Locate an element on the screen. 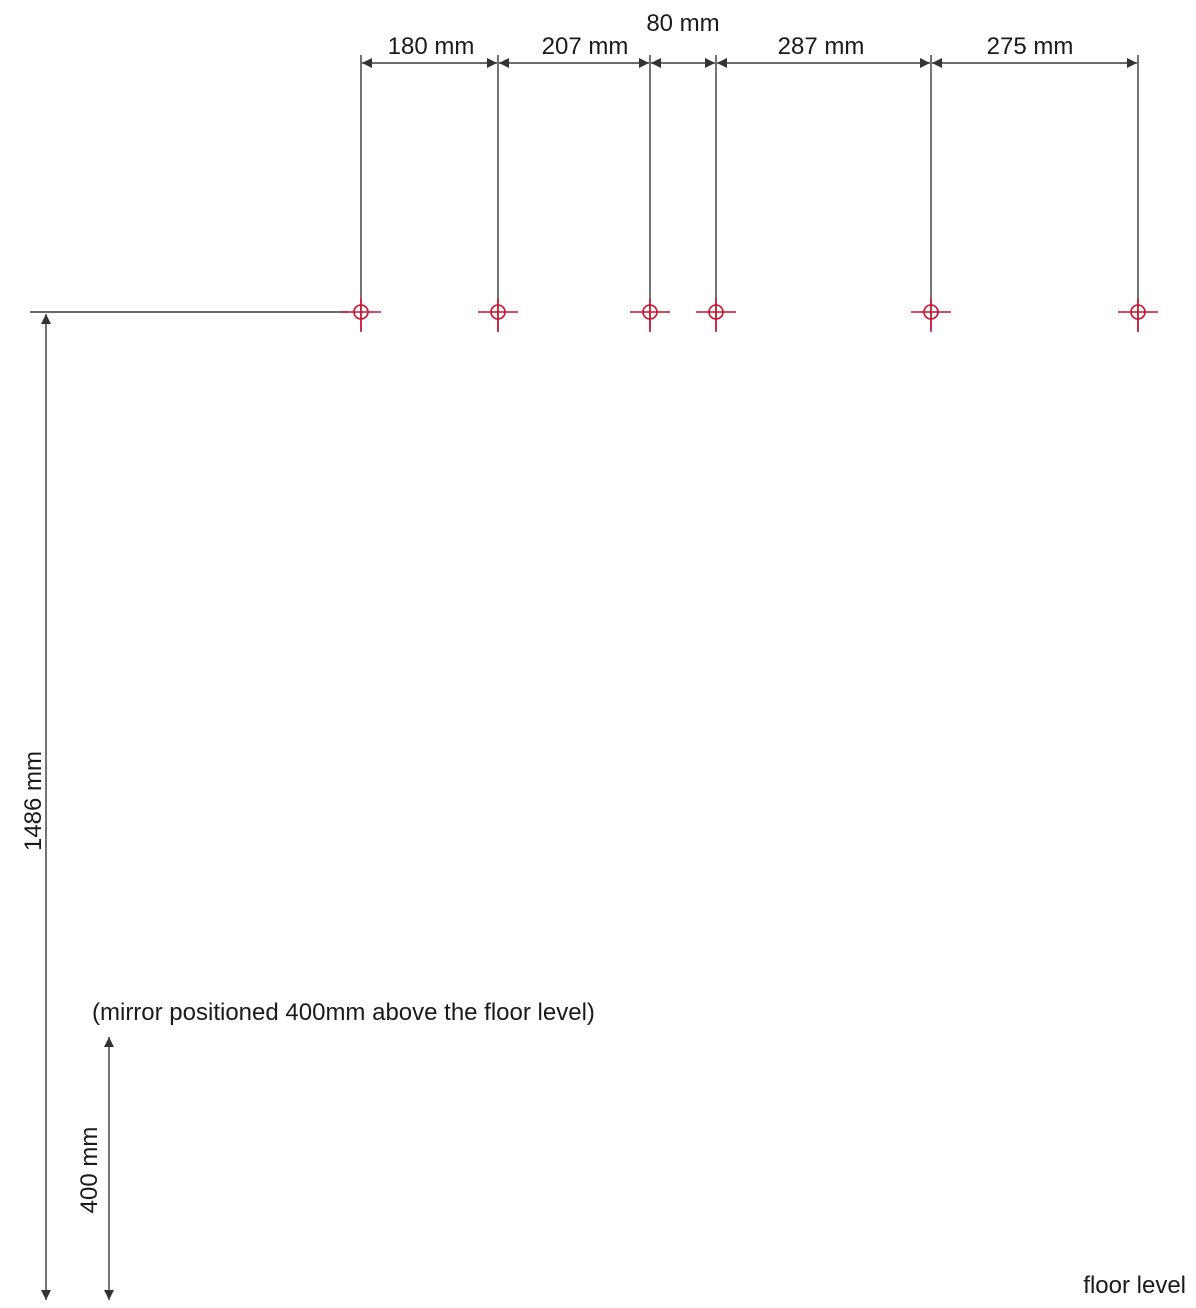 The width and height of the screenshot is (1196, 1308). spacing-label: 180 mm is located at coordinates (431, 46).